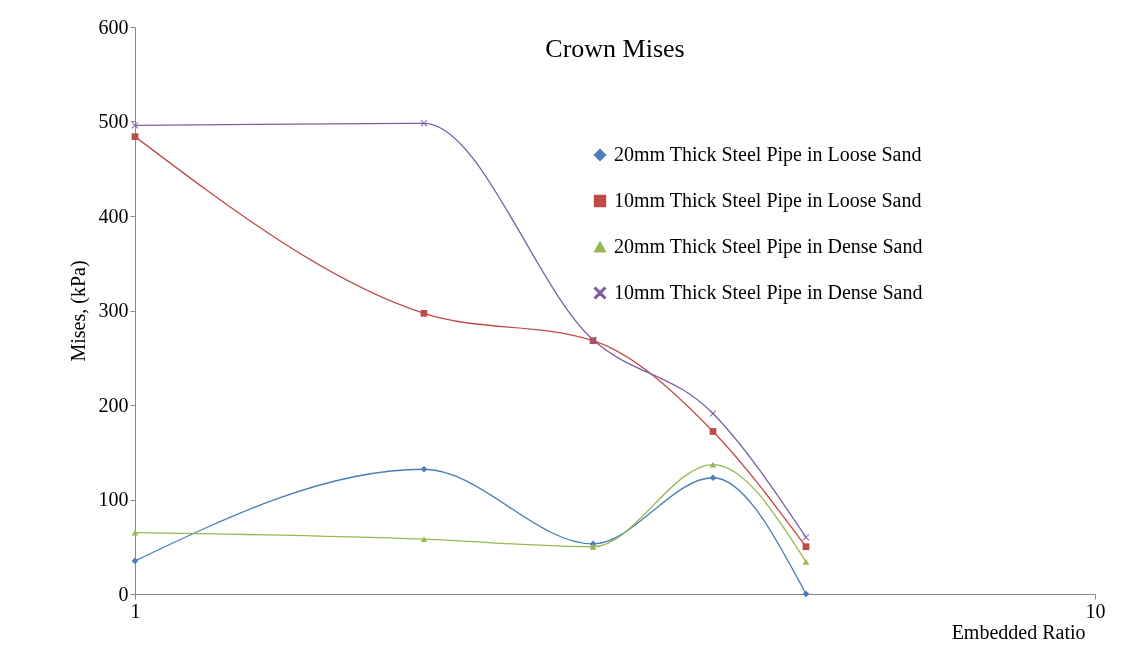 The image size is (1125, 662). What do you see at coordinates (615, 48) in the screenshot?
I see `chart-title: Crown Mises` at bounding box center [615, 48].